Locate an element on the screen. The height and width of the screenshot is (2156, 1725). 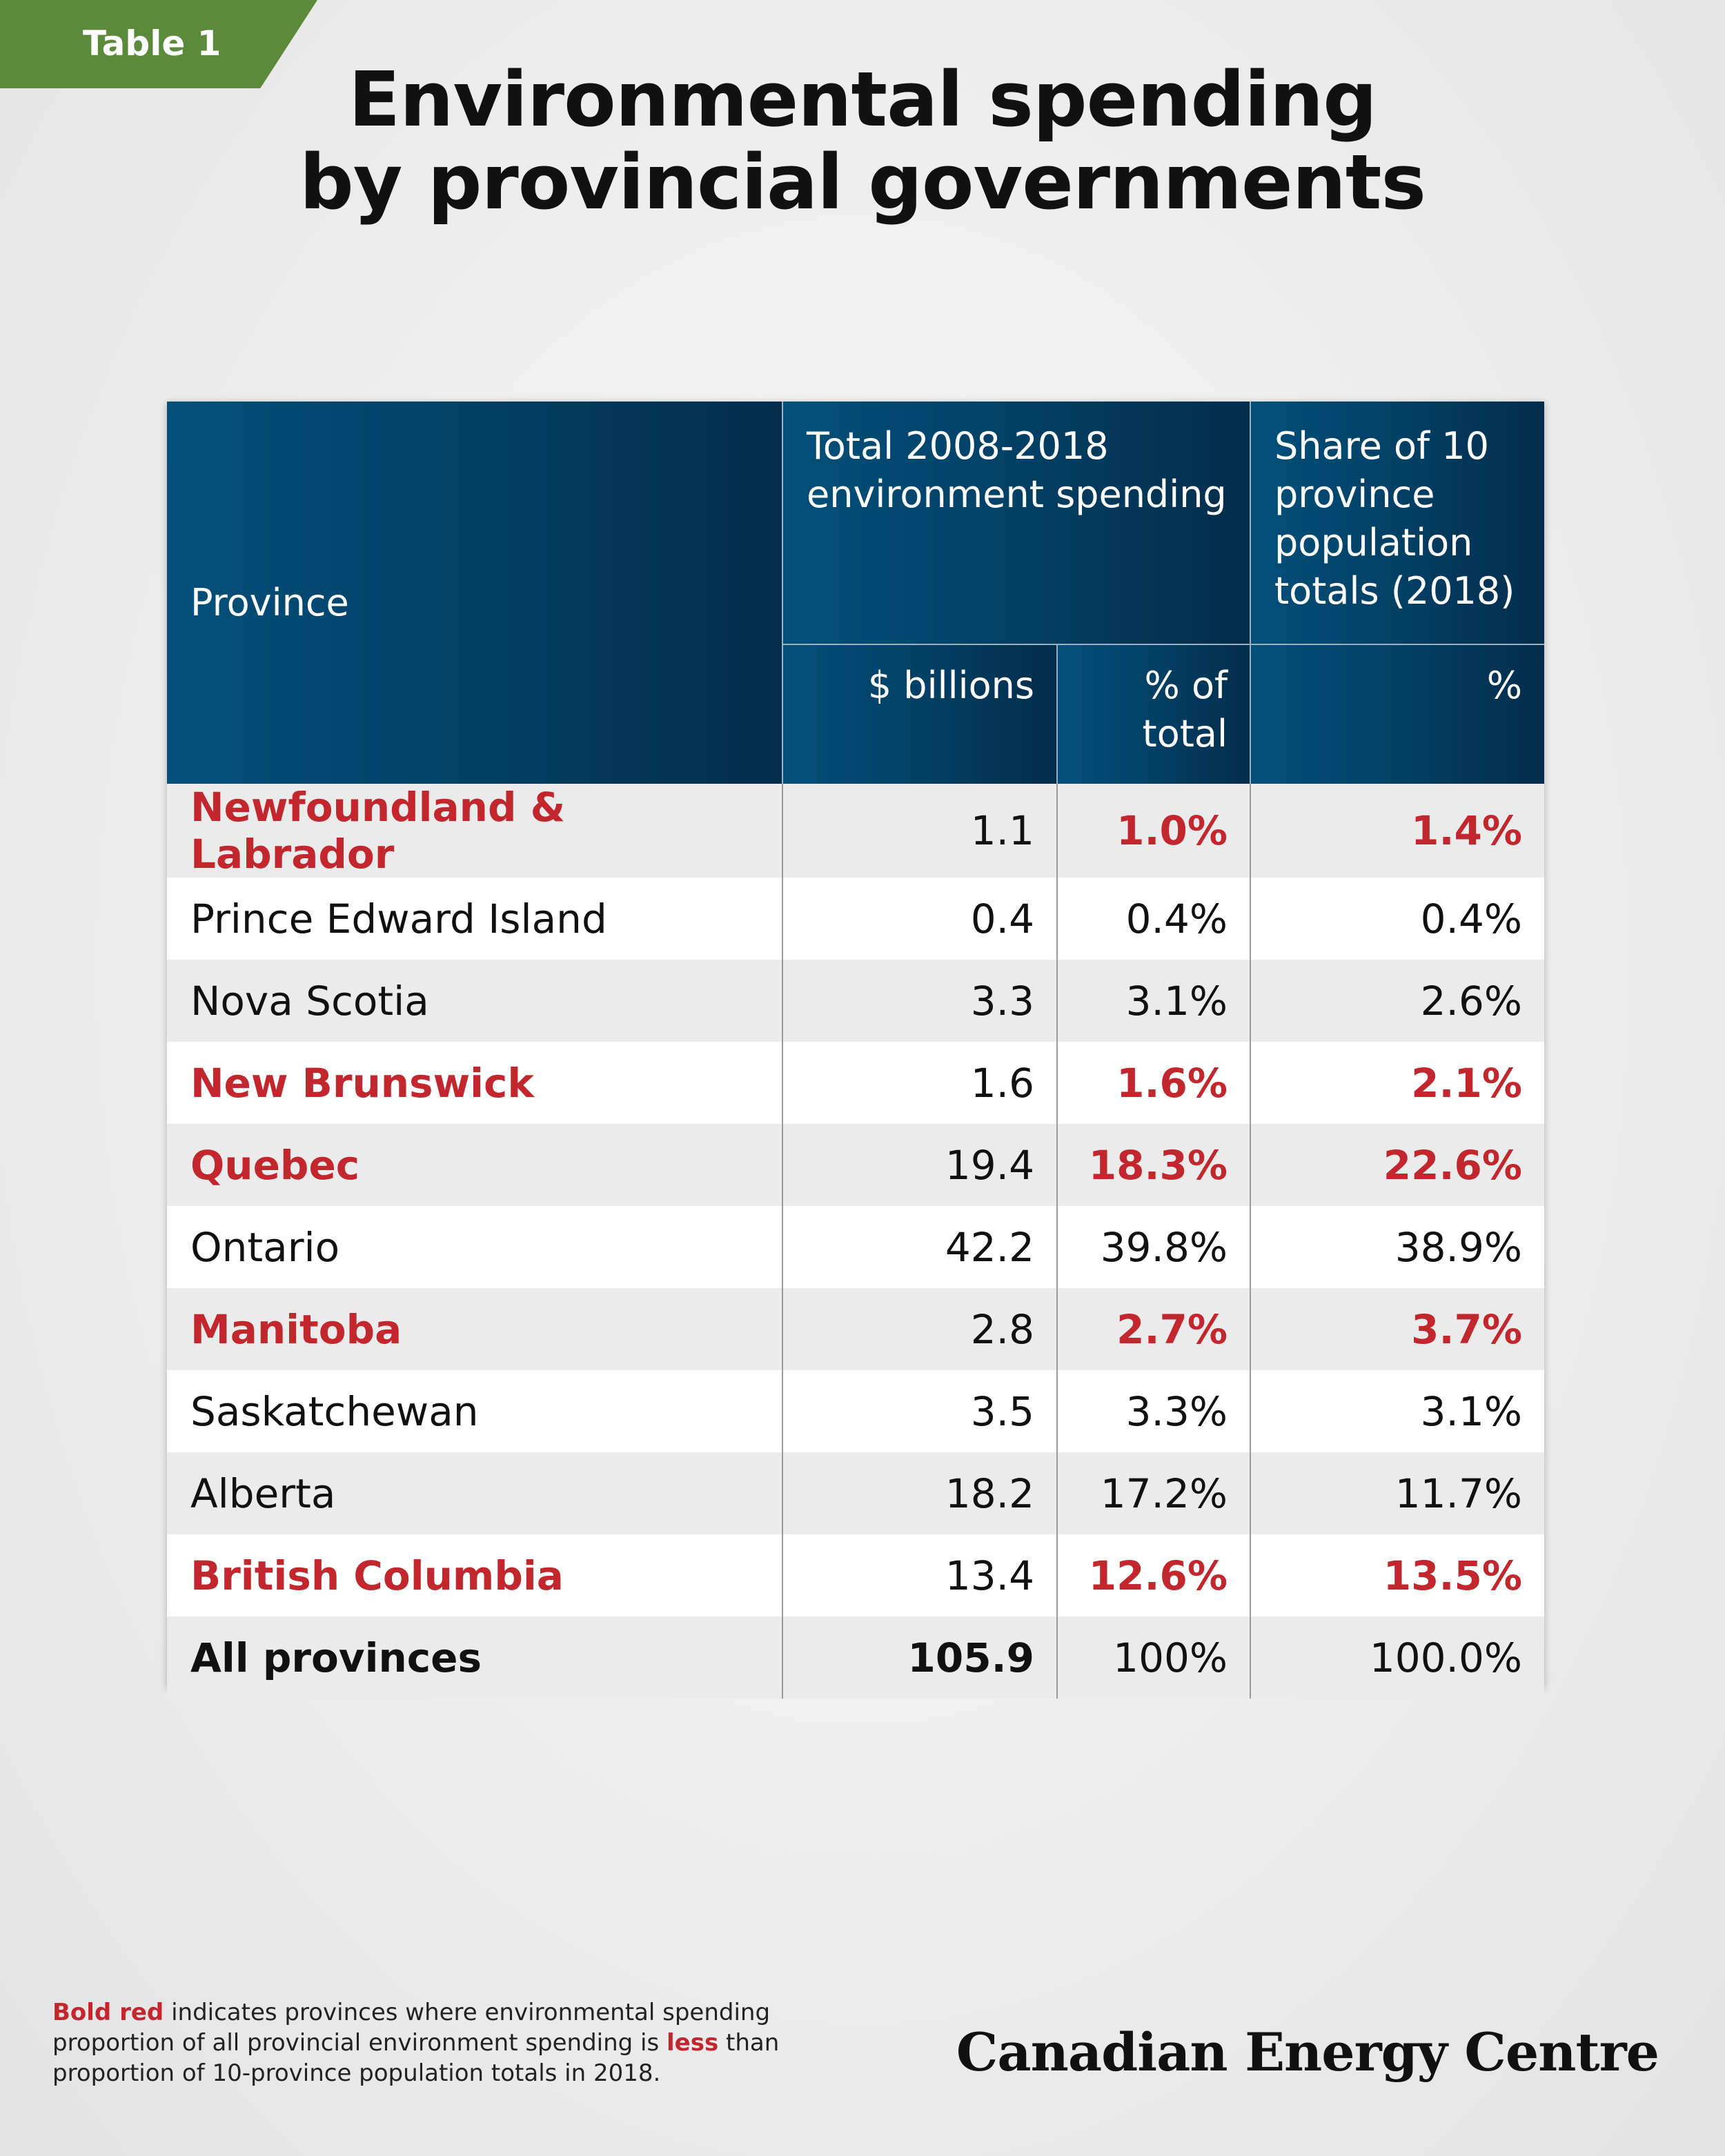
cell-pct-of-total: 0.4% is located at coordinates (1153, 919).